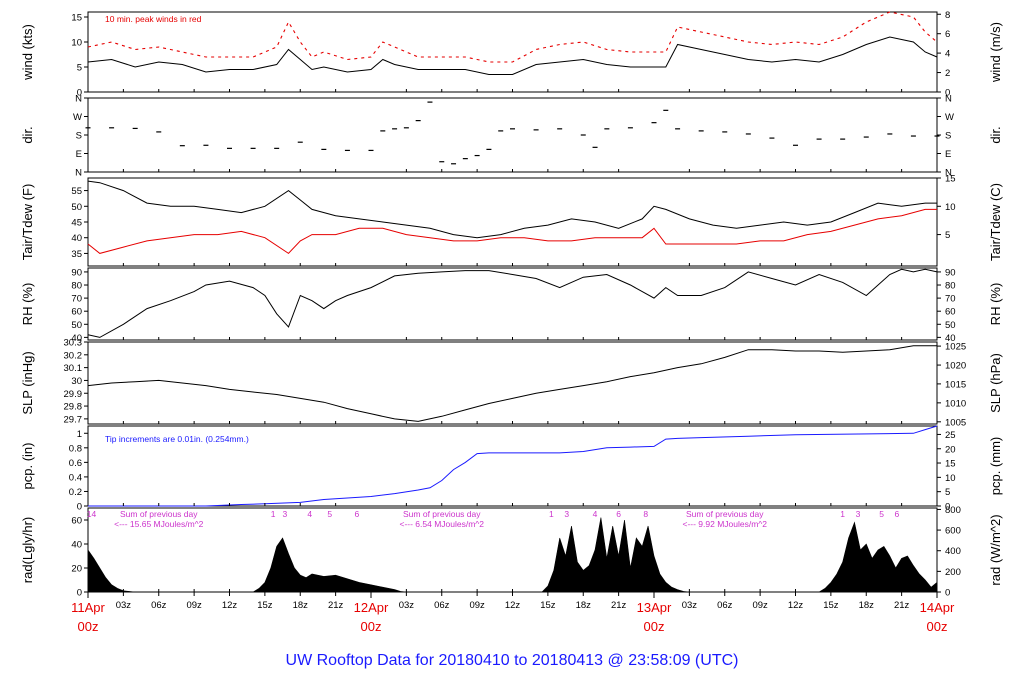  Describe the element at coordinates (950, 272) in the screenshot. I see `rh-right-tick-label: 90` at that location.